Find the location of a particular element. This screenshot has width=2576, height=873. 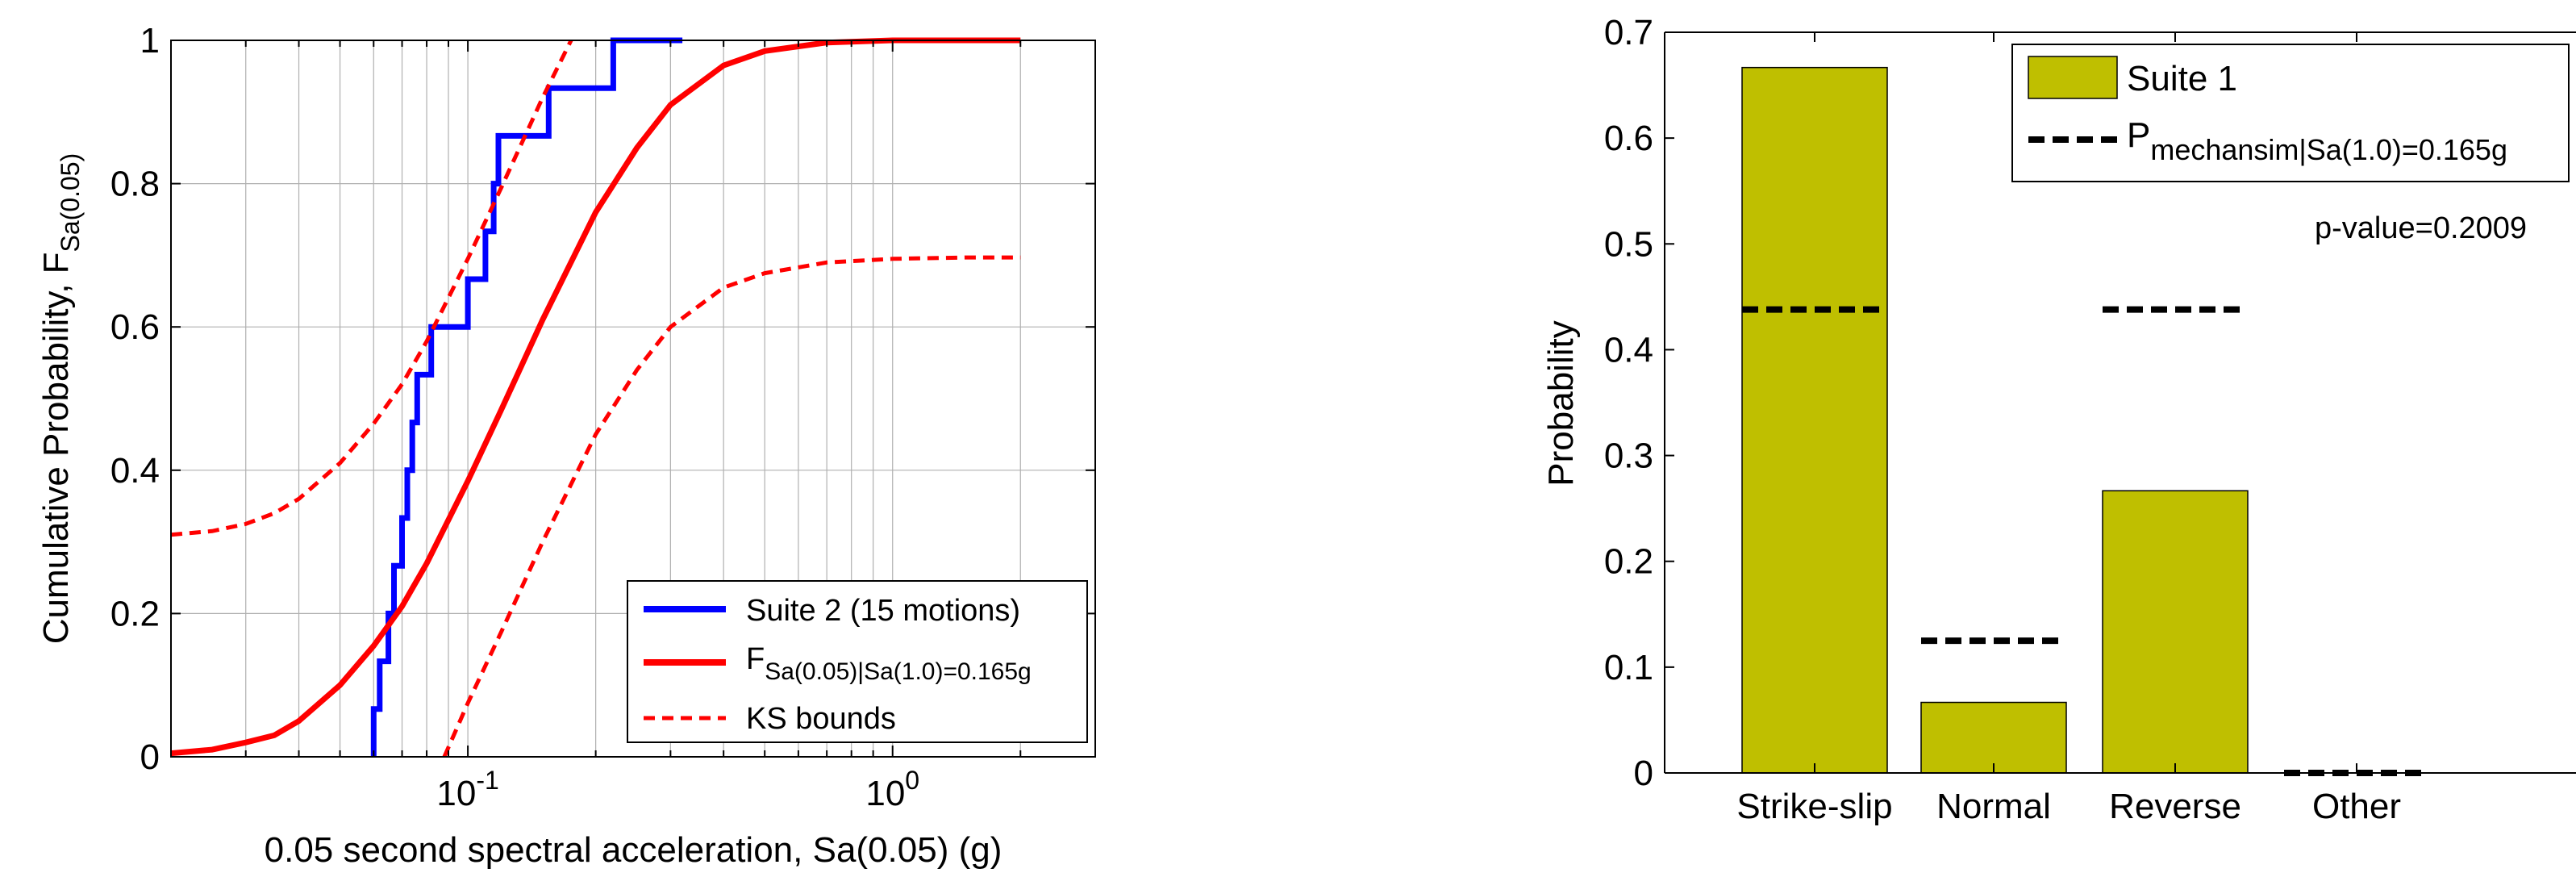

cdf-y-tick-label: 1 is located at coordinates (150, 41).